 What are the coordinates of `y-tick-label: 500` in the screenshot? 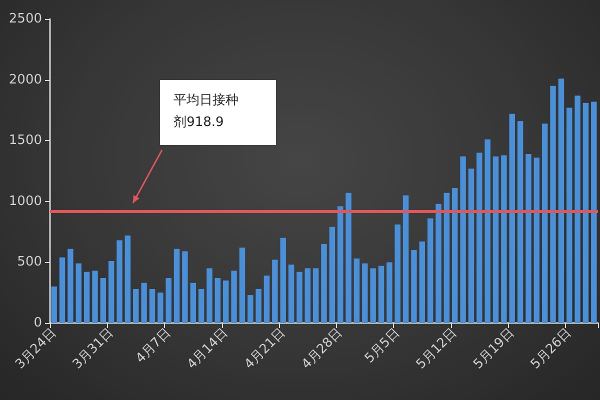 It's located at (29, 262).